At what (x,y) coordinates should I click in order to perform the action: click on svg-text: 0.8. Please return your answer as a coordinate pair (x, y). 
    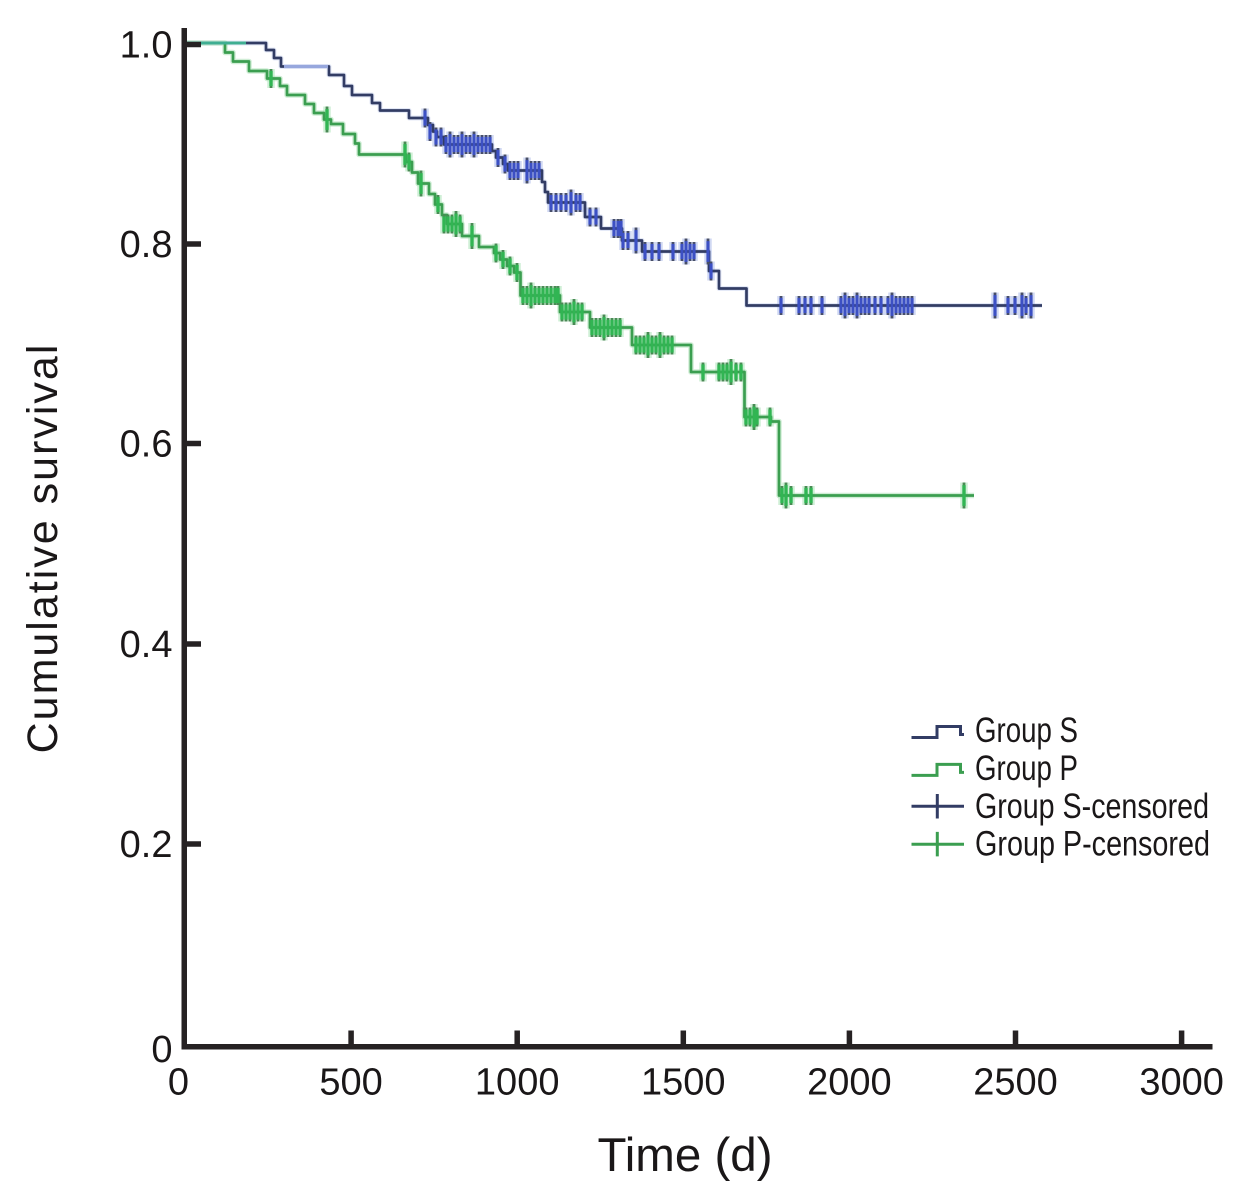
    Looking at the image, I should click on (146, 245).